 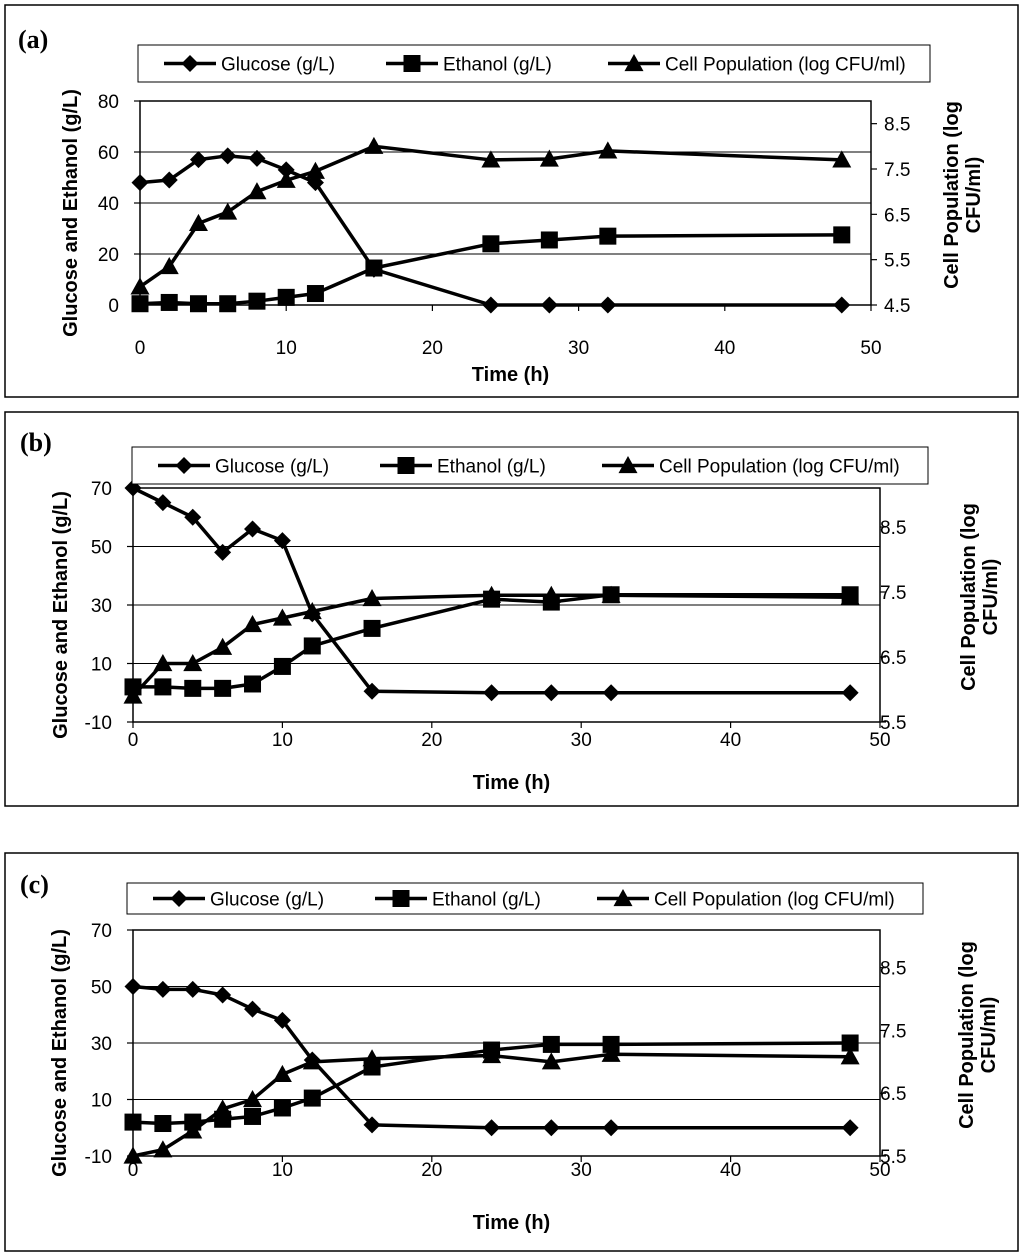 What do you see at coordinates (101, 1044) in the screenshot?
I see `y-tick-label: 30` at bounding box center [101, 1044].